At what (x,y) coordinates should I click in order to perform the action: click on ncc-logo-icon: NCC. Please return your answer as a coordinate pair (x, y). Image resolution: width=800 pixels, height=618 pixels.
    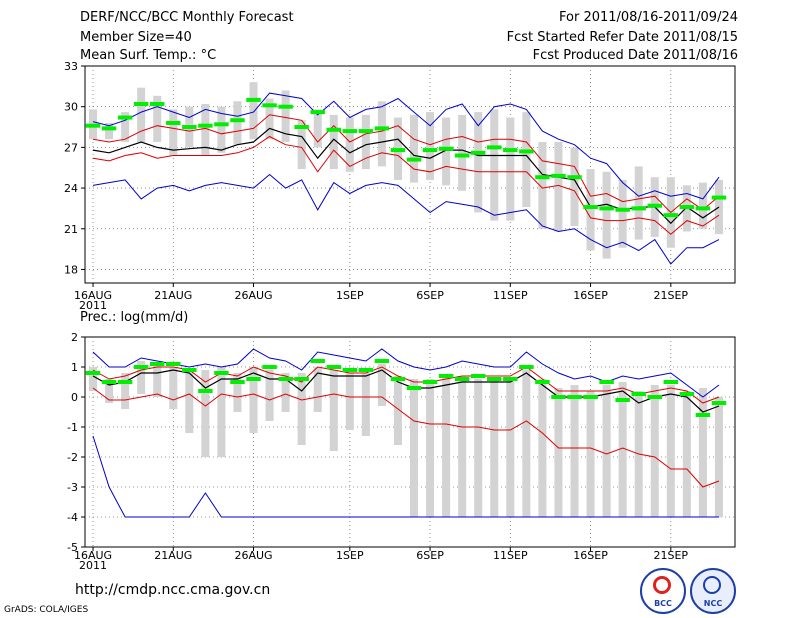
    Looking at the image, I should click on (713, 591).